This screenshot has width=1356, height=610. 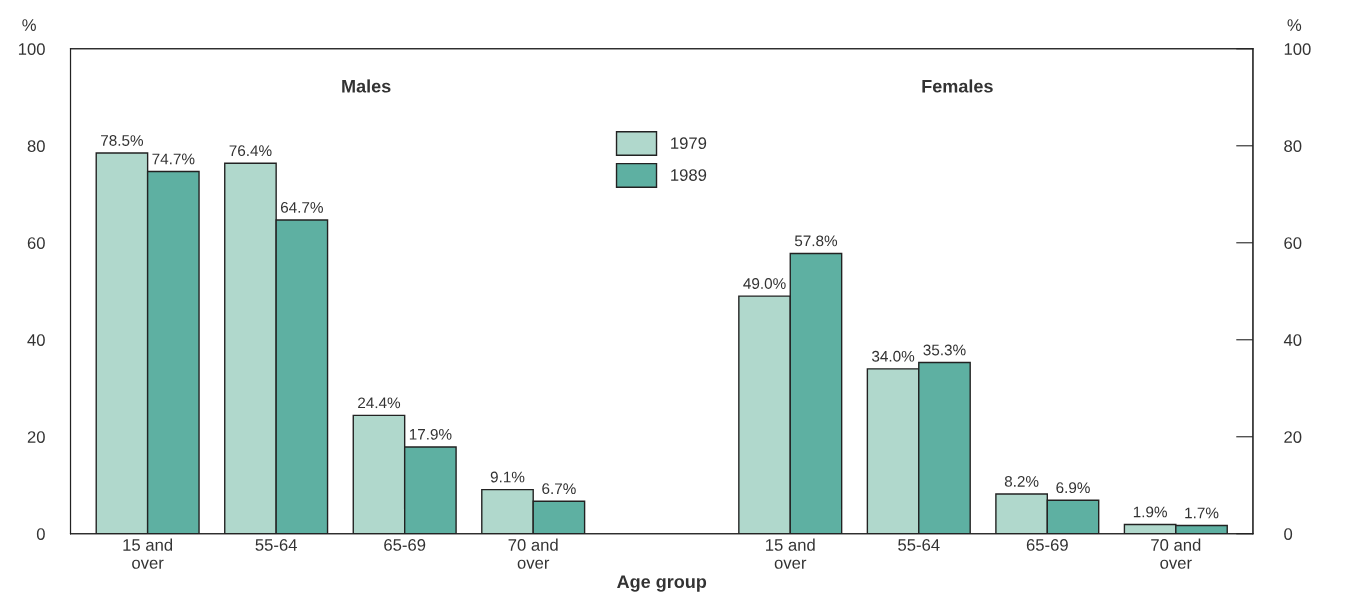 I want to click on y2-tick-label: 20, so click(x=1293, y=437).